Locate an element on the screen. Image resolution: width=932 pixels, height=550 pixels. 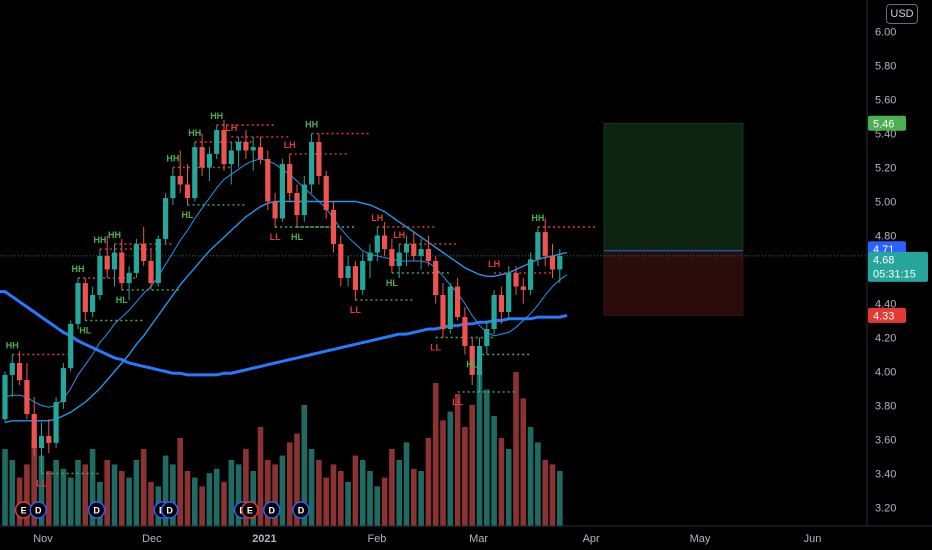
pivot-label: HL is located at coordinates (122, 300).